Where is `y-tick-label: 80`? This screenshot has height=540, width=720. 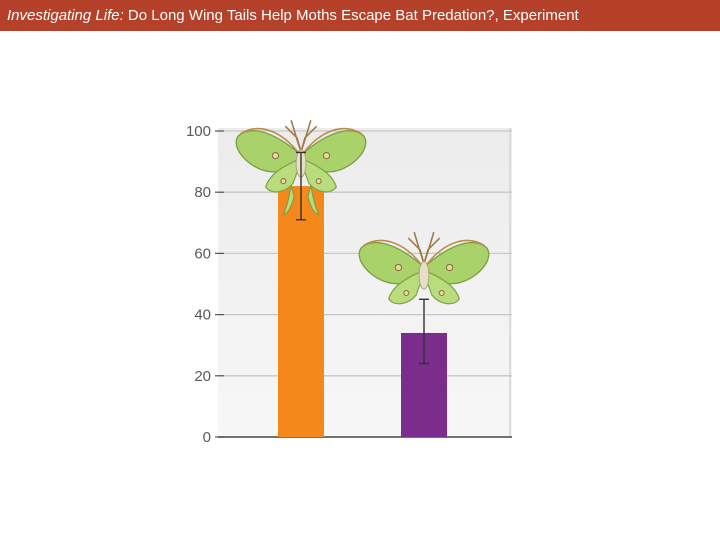
y-tick-label: 80 is located at coordinates (202, 192).